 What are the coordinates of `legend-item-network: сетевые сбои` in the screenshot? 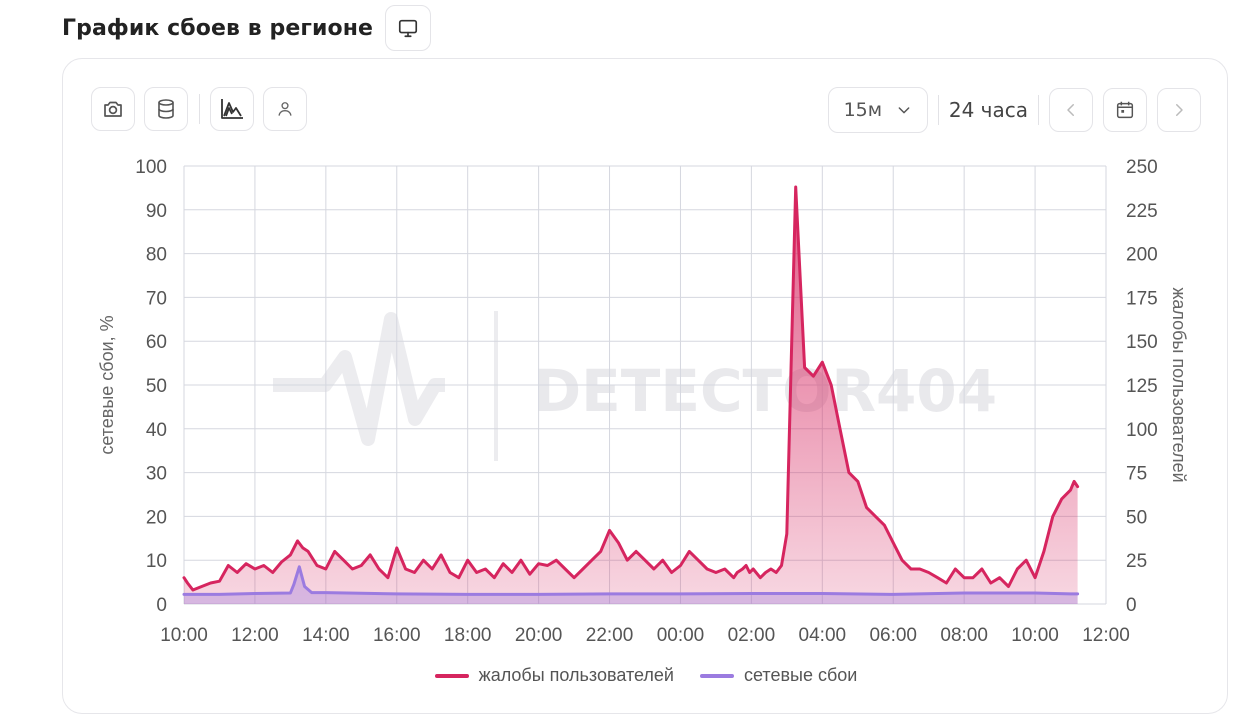 It's located at (778, 675).